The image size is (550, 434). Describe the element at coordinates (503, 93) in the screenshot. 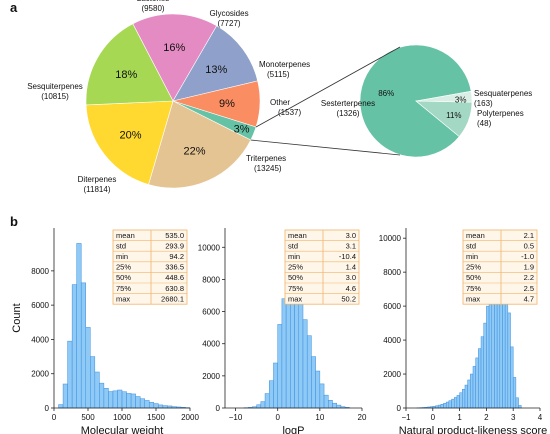

I see `sub-pie-label-sesquaterpenes: Sesquaterpenes` at that location.